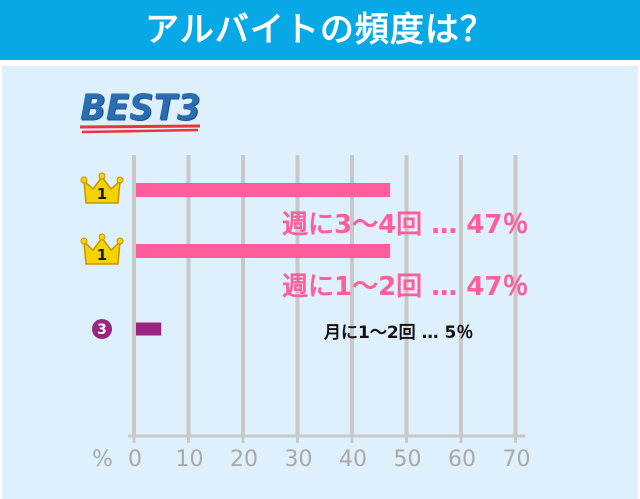 The image size is (640, 499). What do you see at coordinates (140, 129) in the screenshot?
I see `best3-underline` at bounding box center [140, 129].